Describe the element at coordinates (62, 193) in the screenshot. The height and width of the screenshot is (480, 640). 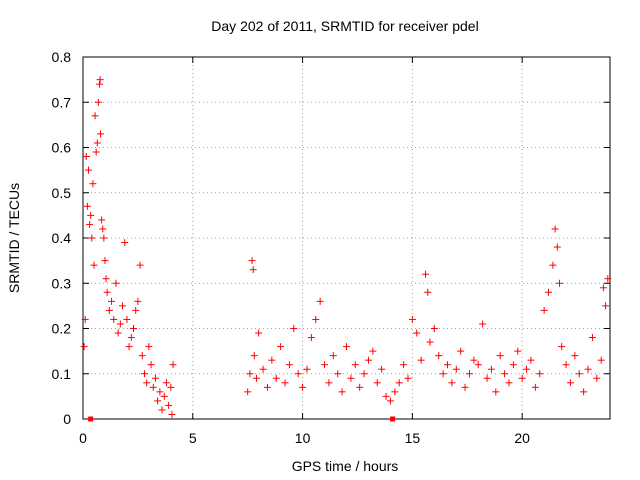
I see `y-tick-label: 0.5` at that location.